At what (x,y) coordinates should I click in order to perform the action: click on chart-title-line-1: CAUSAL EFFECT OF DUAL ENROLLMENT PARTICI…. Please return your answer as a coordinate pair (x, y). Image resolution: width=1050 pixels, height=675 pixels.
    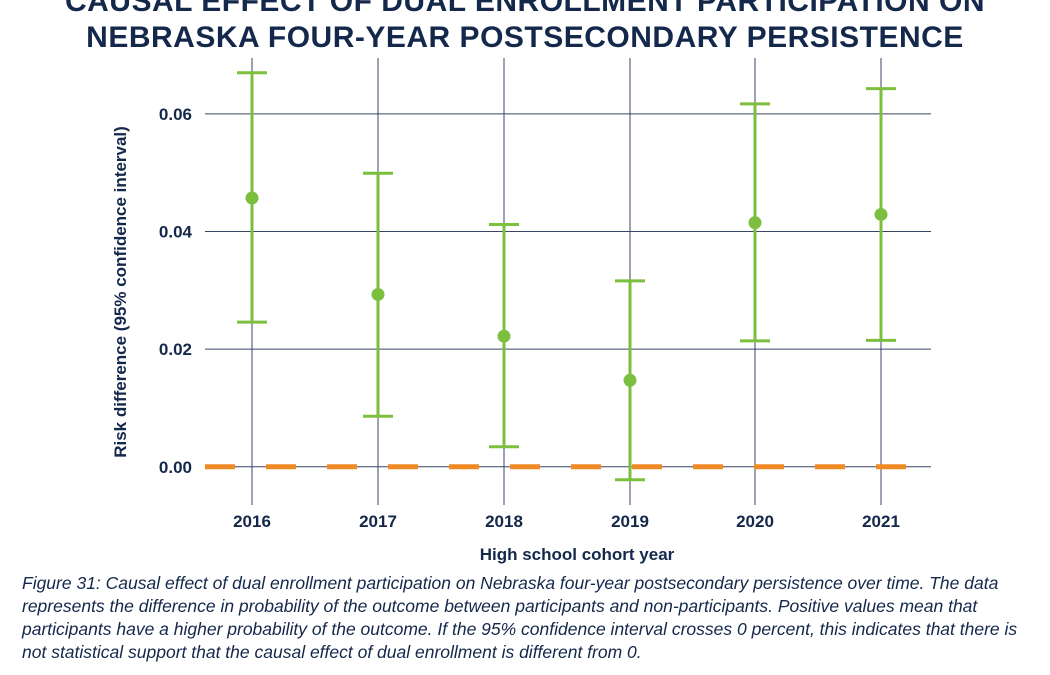
    Looking at the image, I should click on (525, 9).